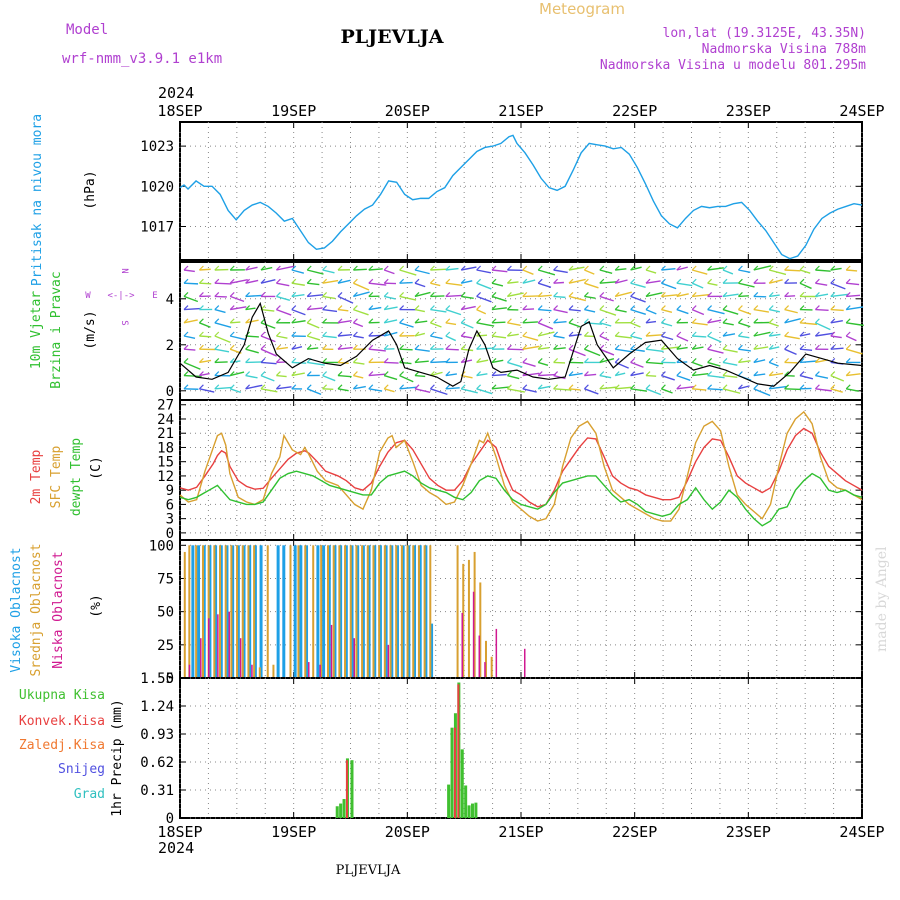  What do you see at coordinates (520, 832) in the screenshot?
I see `x-axis-bottom: 18SEP 19SEP 20SEP 21SEP 22SEP 23SEP 24SEP` at bounding box center [520, 832].